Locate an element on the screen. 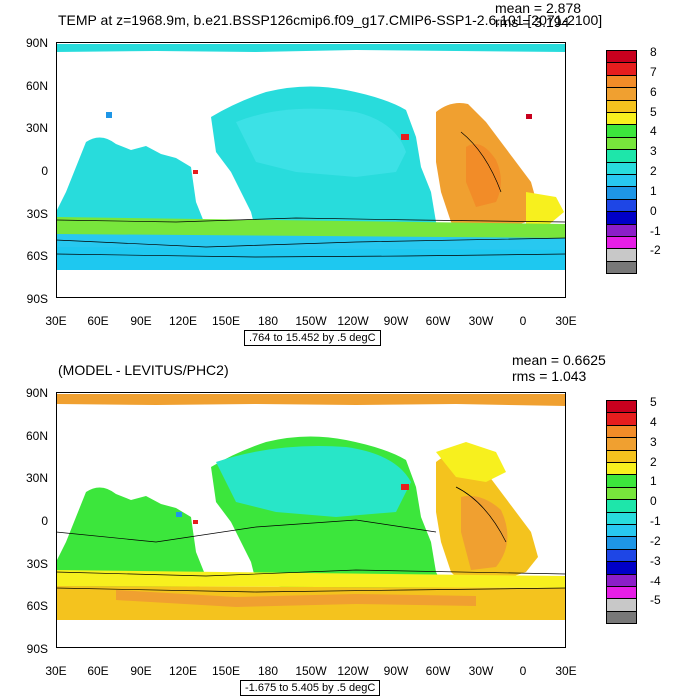 The image size is (700, 700). lon-label: 120E is located at coordinates (183, 321).